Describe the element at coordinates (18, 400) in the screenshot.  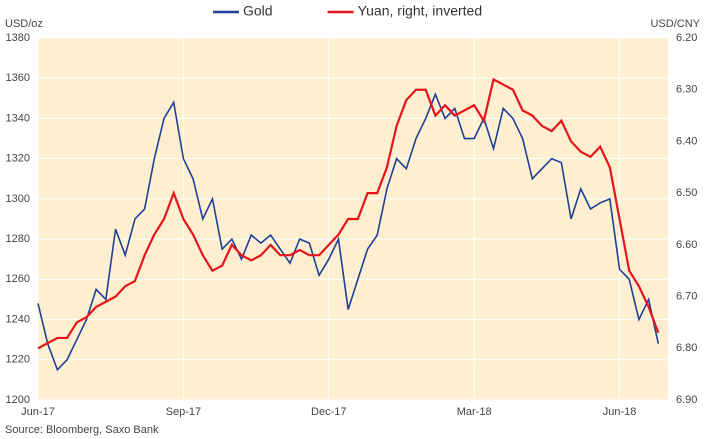
I see `y-tick-label: 1200` at that location.